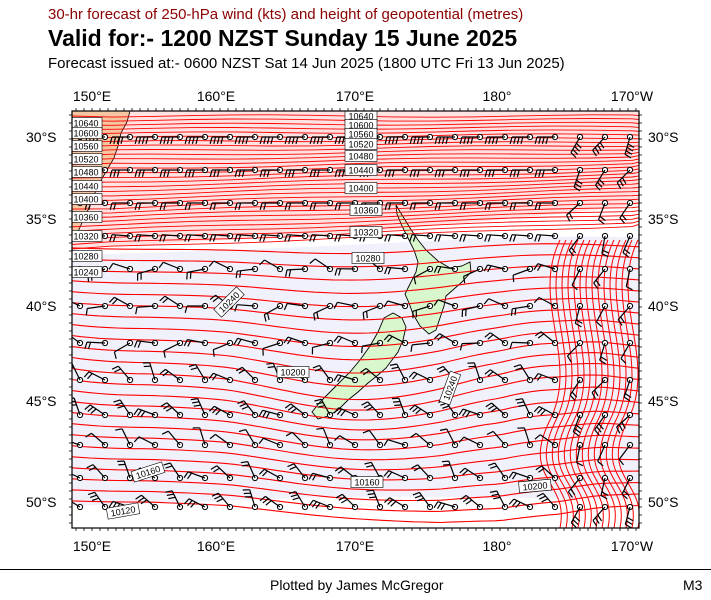 Image resolution: width=711 pixels, height=600 pixels. Describe the element at coordinates (123, 511) in the screenshot. I see `svg-text: 10120` at that location.